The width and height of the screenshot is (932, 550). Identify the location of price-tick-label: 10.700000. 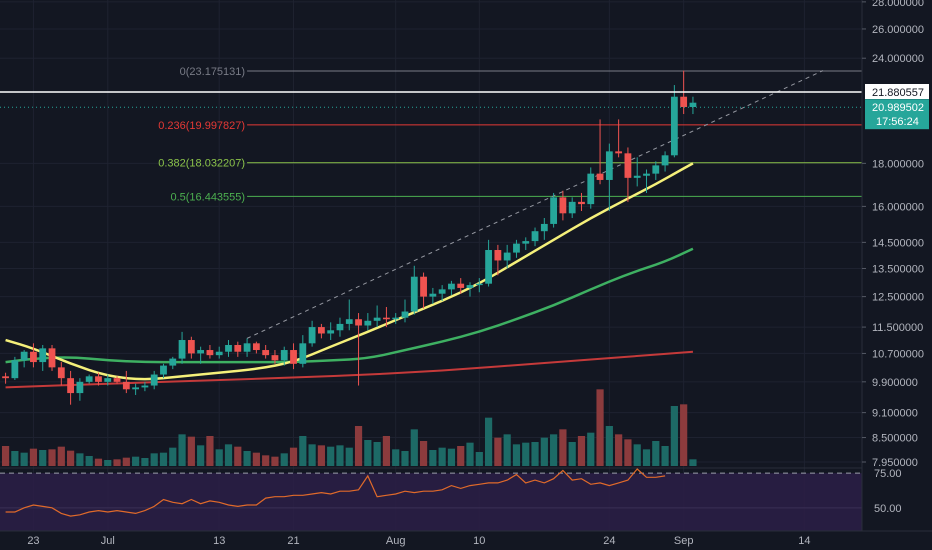
(898, 354).